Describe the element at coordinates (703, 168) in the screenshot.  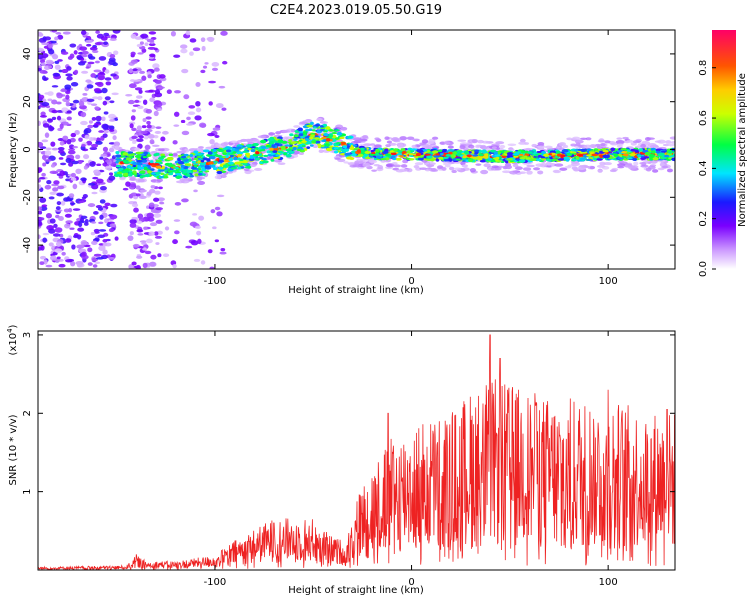
I see `colorbar-tick-label: 0.4` at that location.